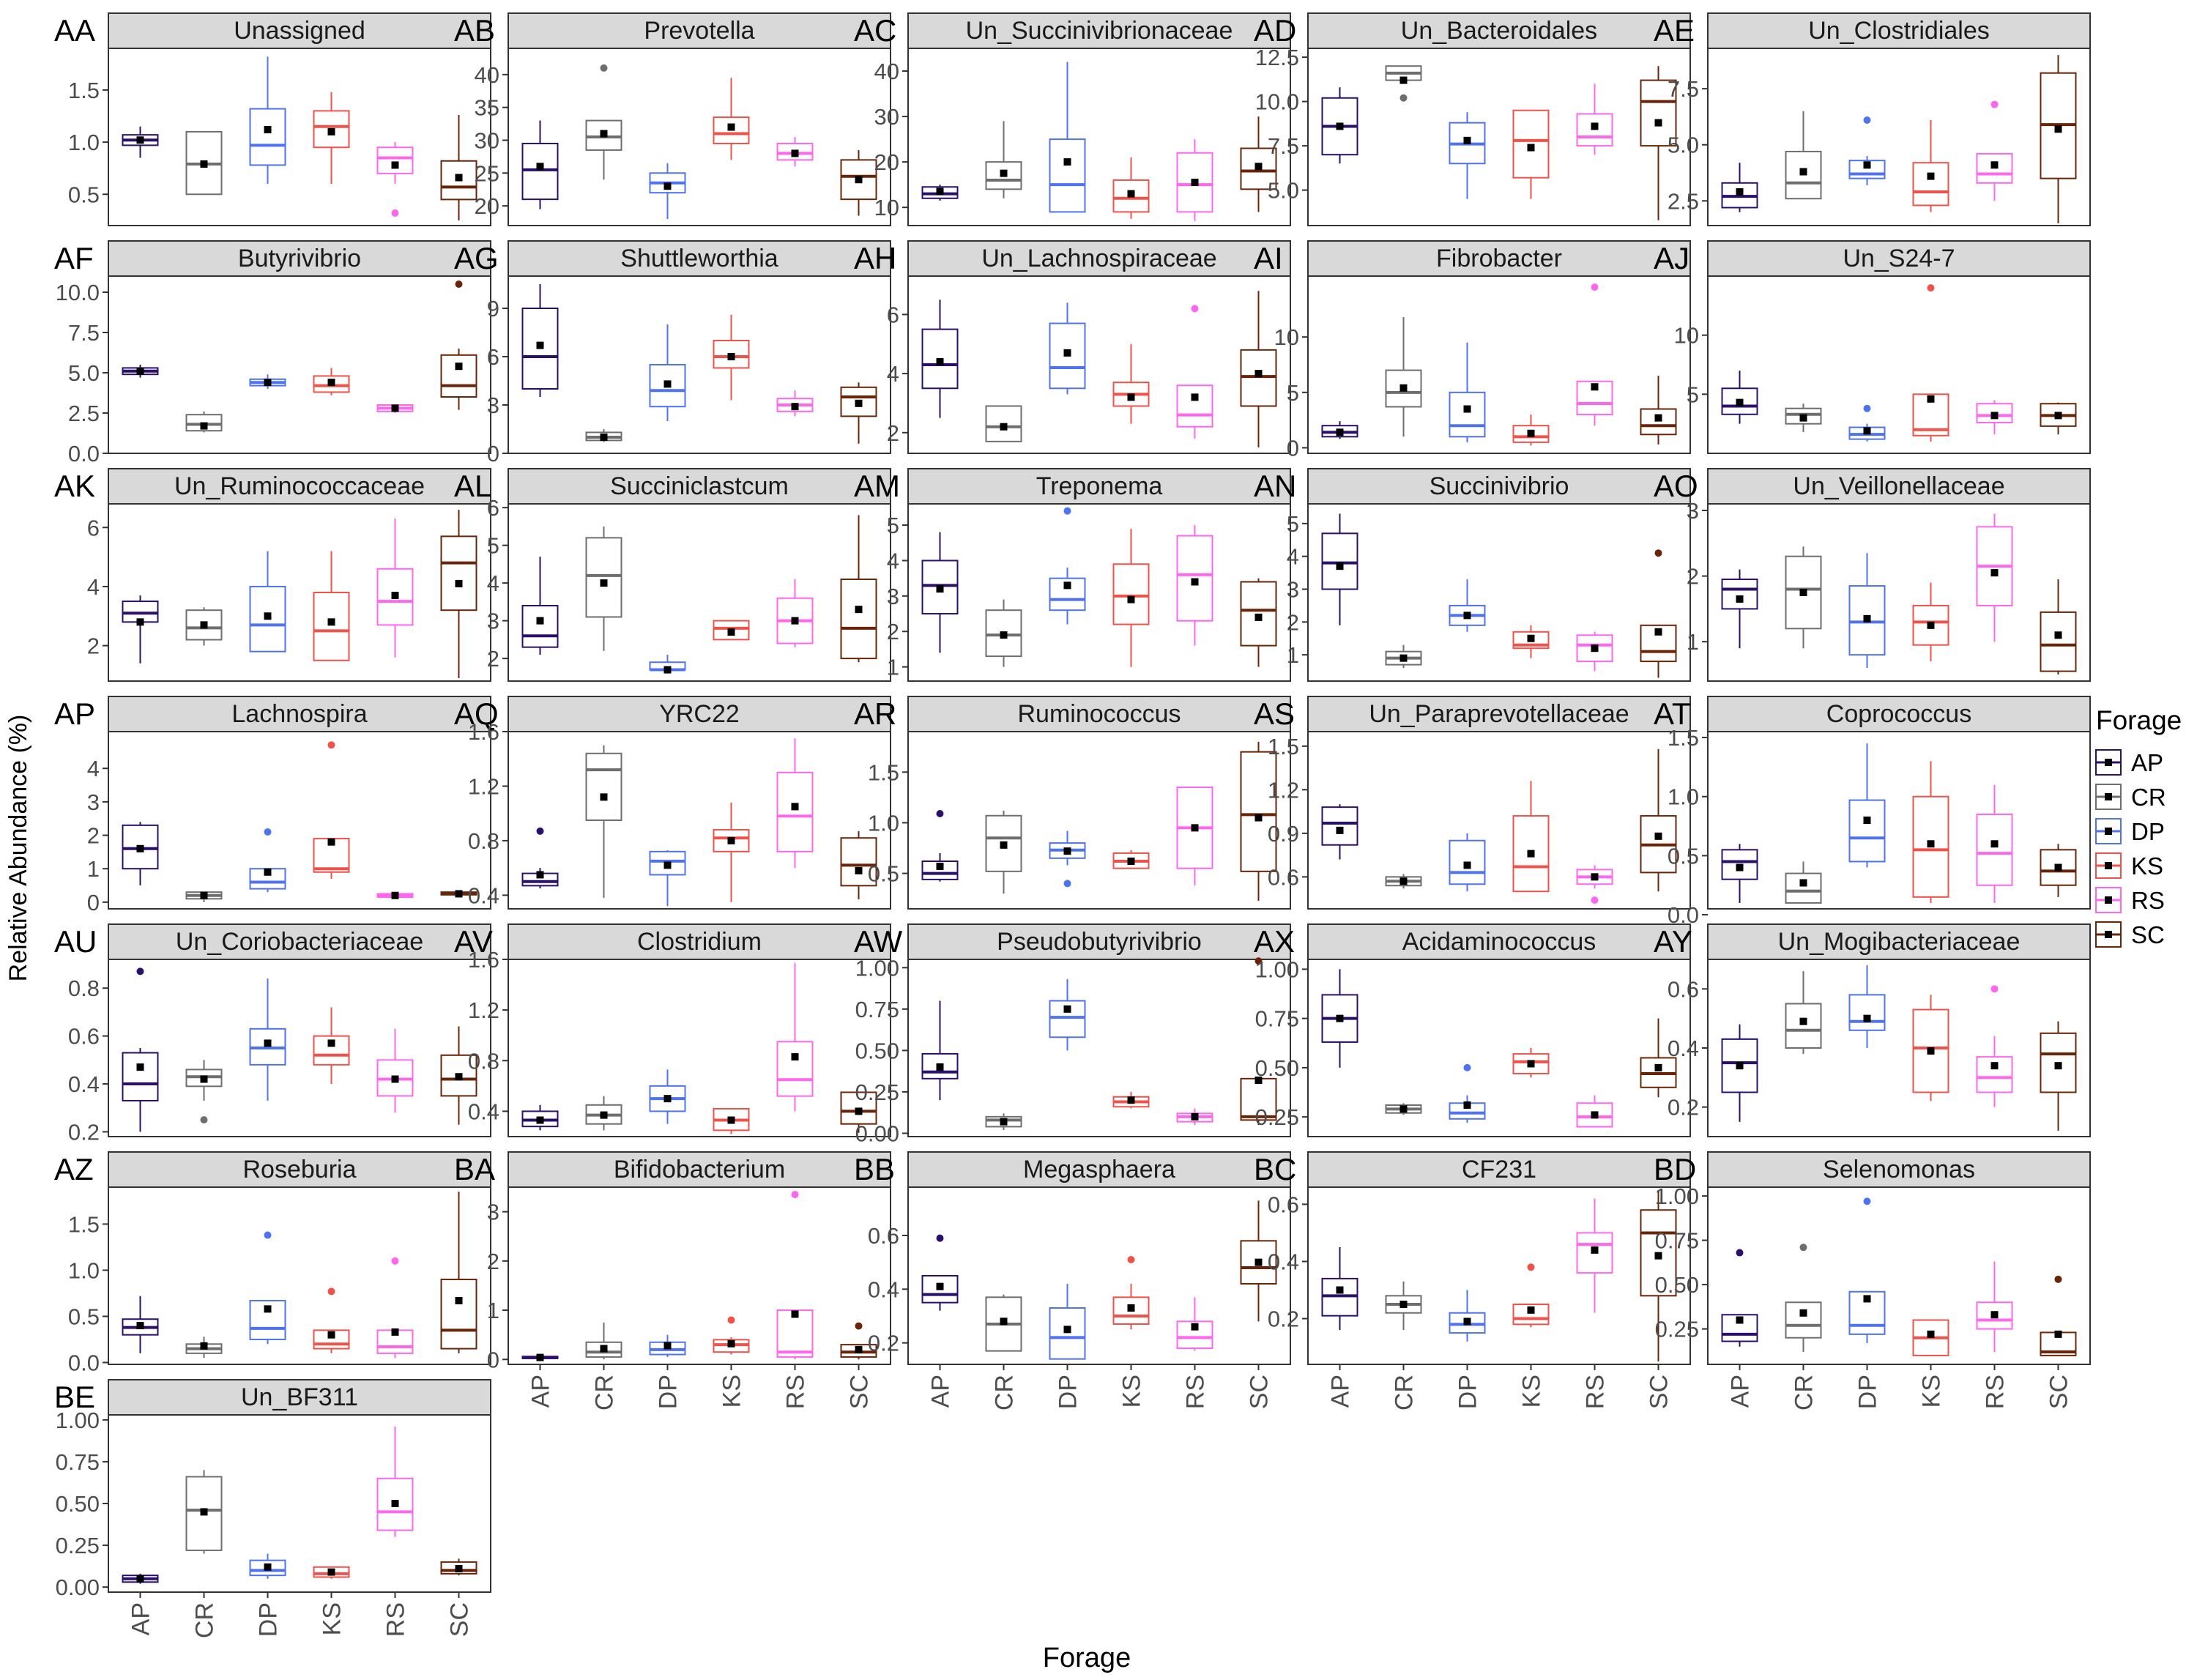 This screenshot has width=2197, height=1680. I want to click on x-tick-label: DP, so click(1868, 1392).